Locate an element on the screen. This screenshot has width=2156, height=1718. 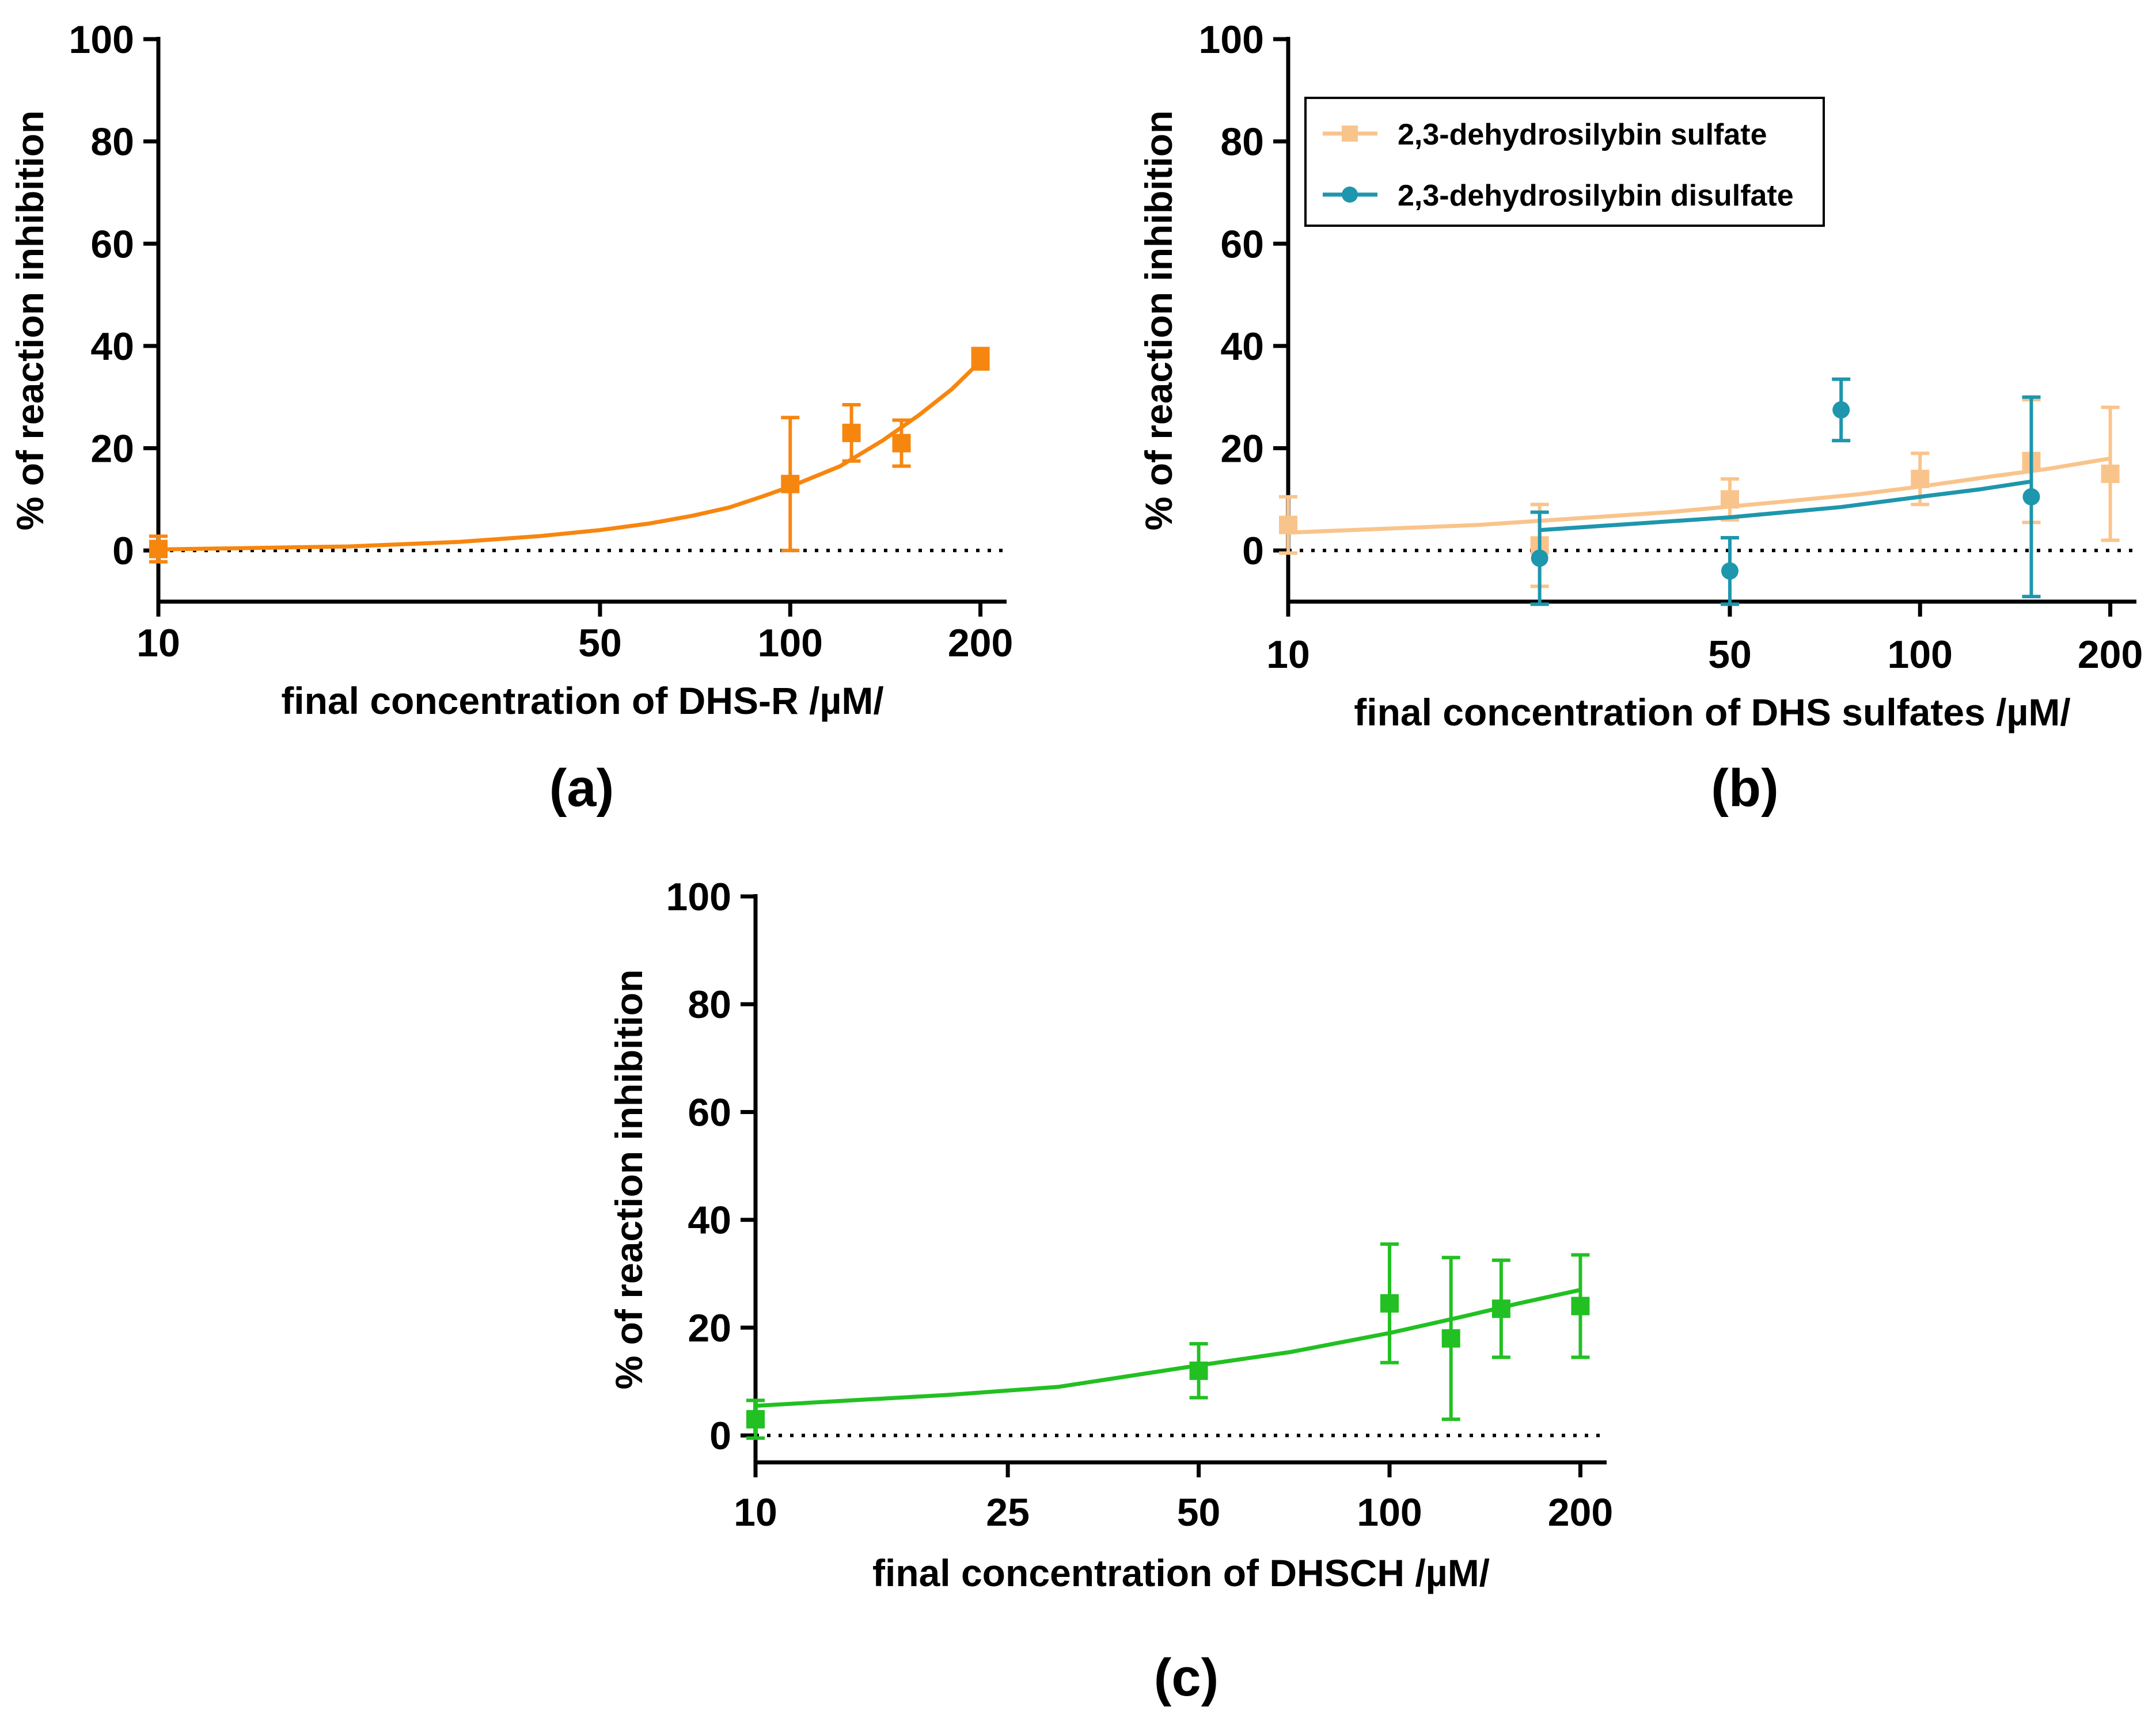
panel-label: (a) is located at coordinates (581, 788).